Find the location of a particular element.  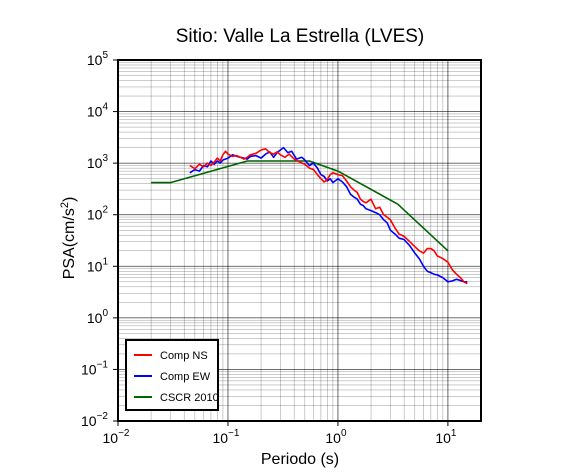

x-tick-label: 10⁰ is located at coordinates (336, 437).